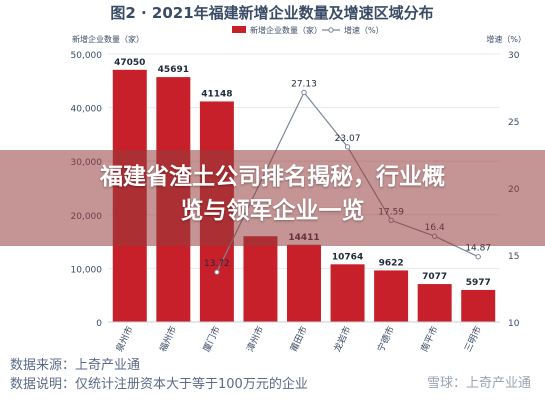  I want to click on growth-value-label: 14.87, so click(478, 249).